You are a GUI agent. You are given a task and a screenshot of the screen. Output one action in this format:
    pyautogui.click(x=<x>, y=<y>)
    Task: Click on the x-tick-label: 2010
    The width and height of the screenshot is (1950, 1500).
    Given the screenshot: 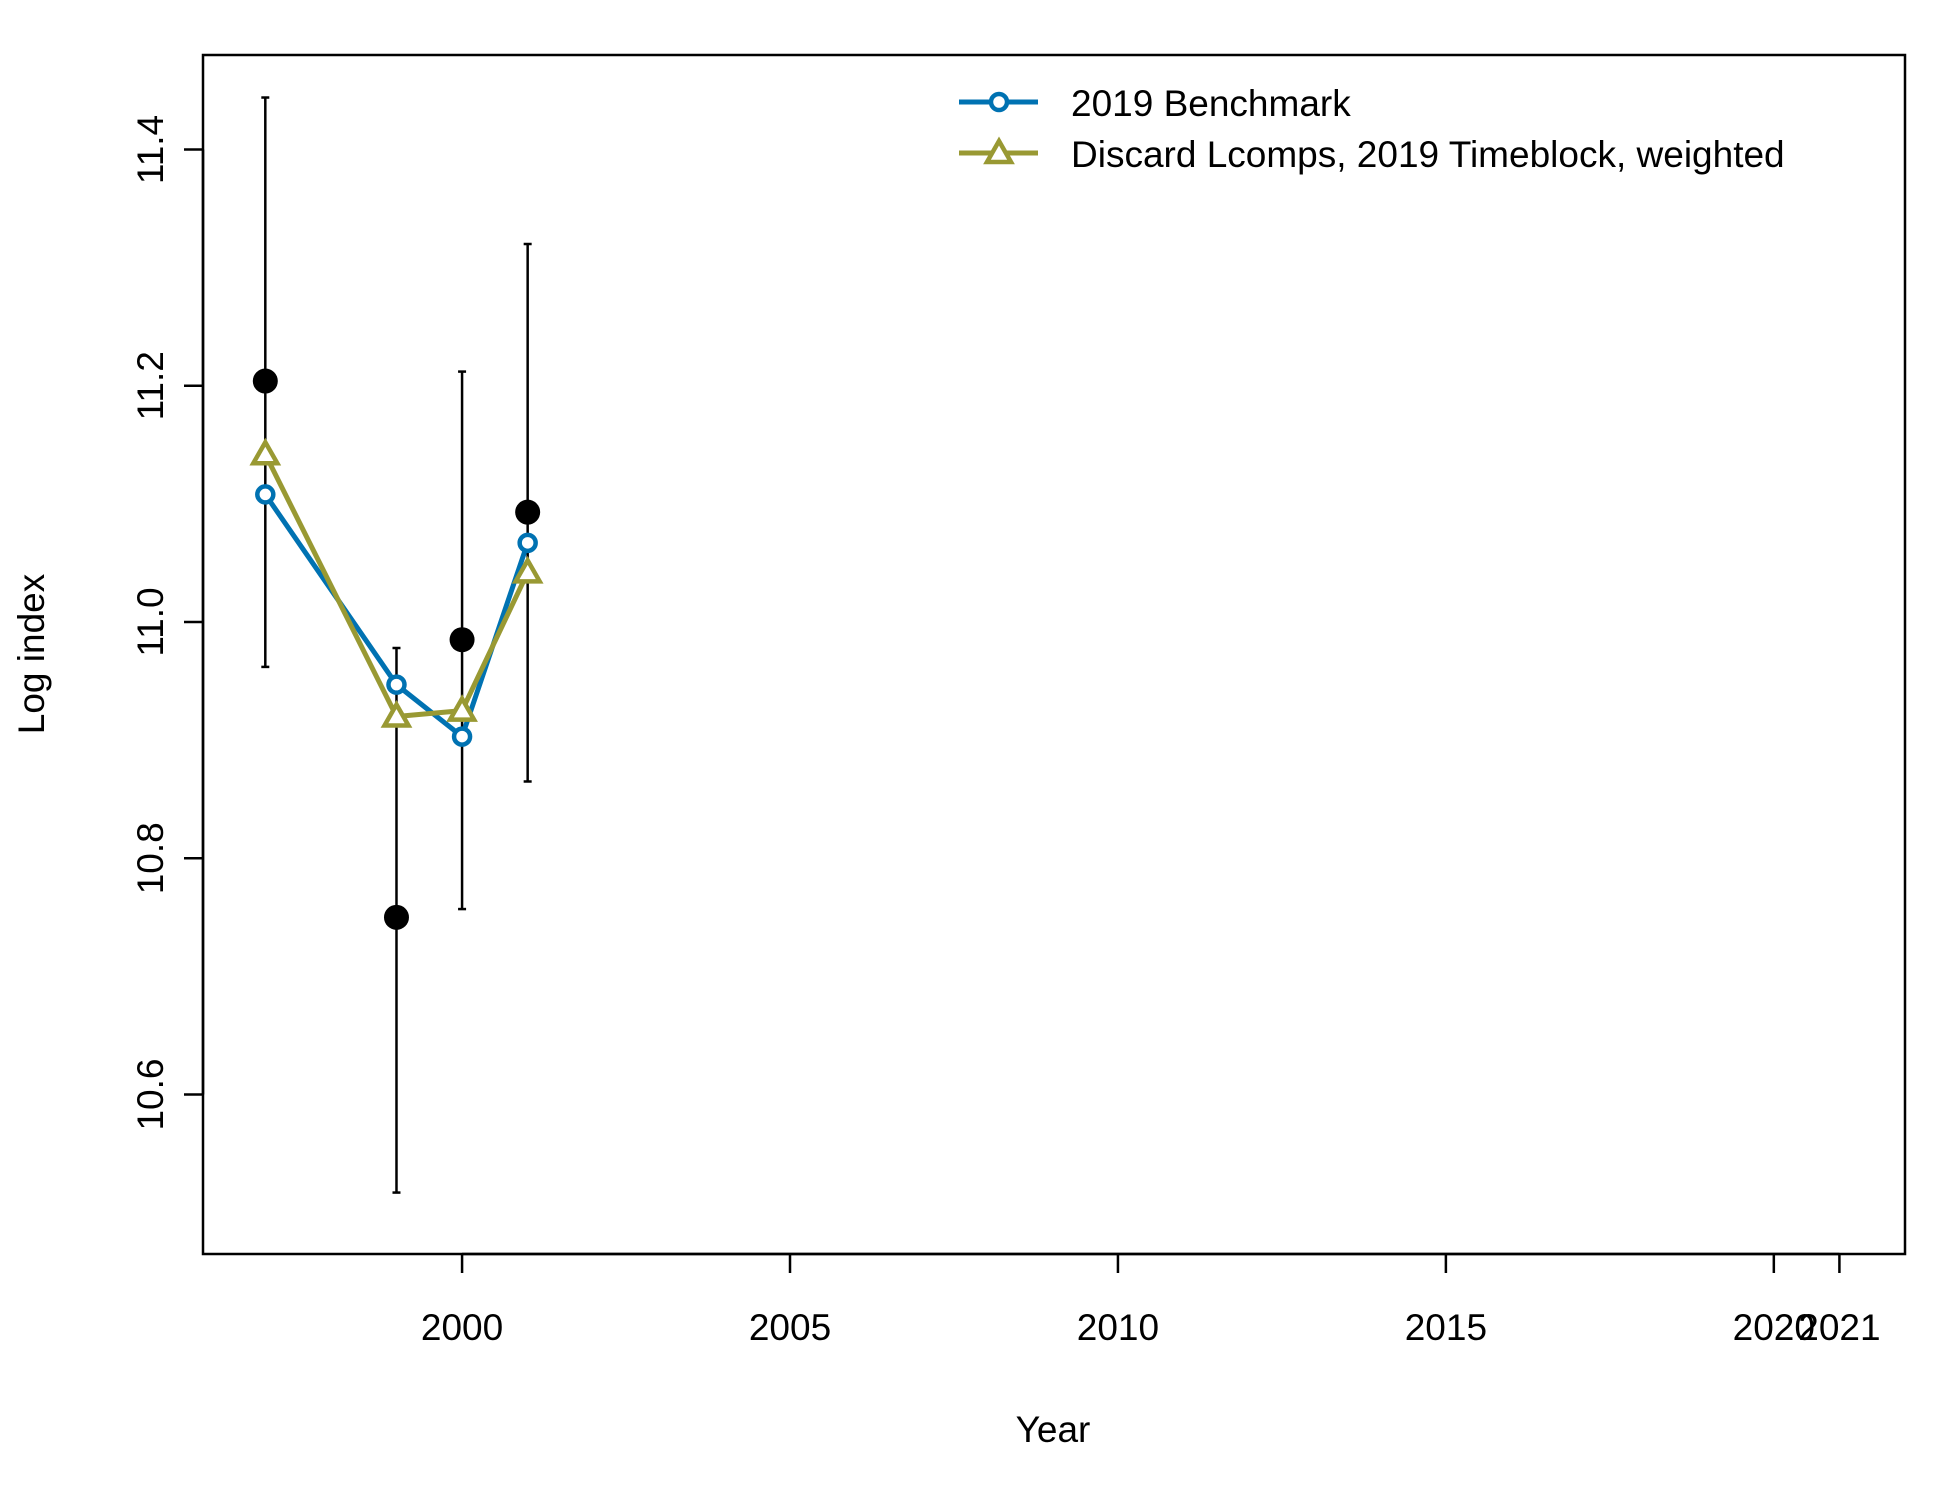 What is the action you would take?
    pyautogui.click(x=1118, y=1327)
    